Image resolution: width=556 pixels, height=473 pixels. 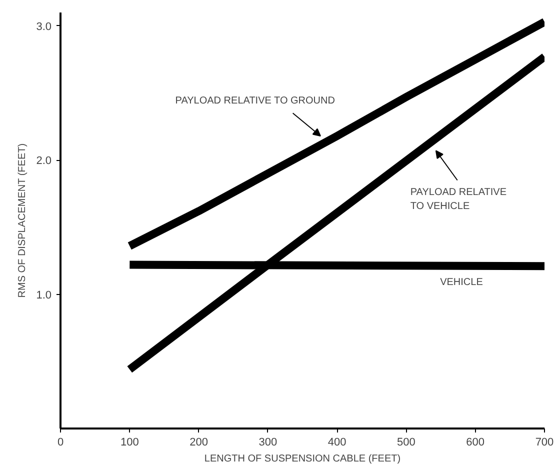 What do you see at coordinates (406, 442) in the screenshot?
I see `x-tick-label: 500` at bounding box center [406, 442].